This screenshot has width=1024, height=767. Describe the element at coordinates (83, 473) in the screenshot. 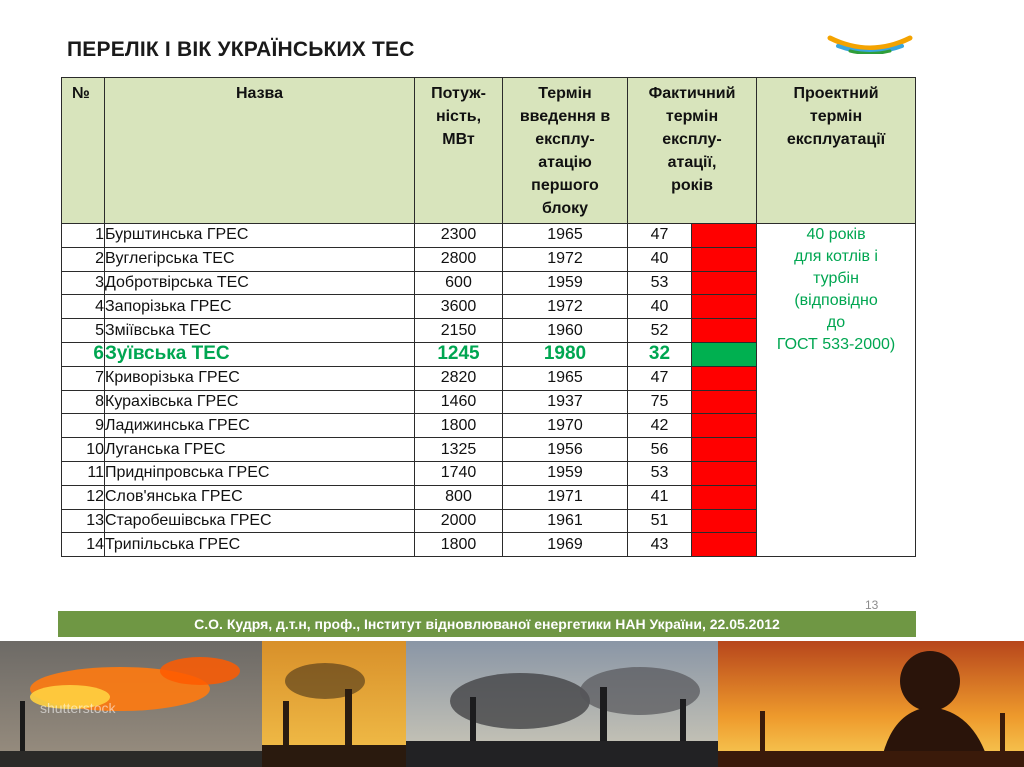

I see `row-num: 11` at that location.